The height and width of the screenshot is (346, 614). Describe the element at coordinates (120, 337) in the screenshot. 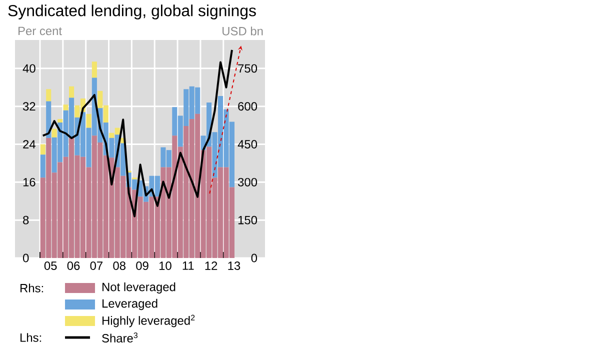

I see `legend-label: Share$^{3}$` at that location.